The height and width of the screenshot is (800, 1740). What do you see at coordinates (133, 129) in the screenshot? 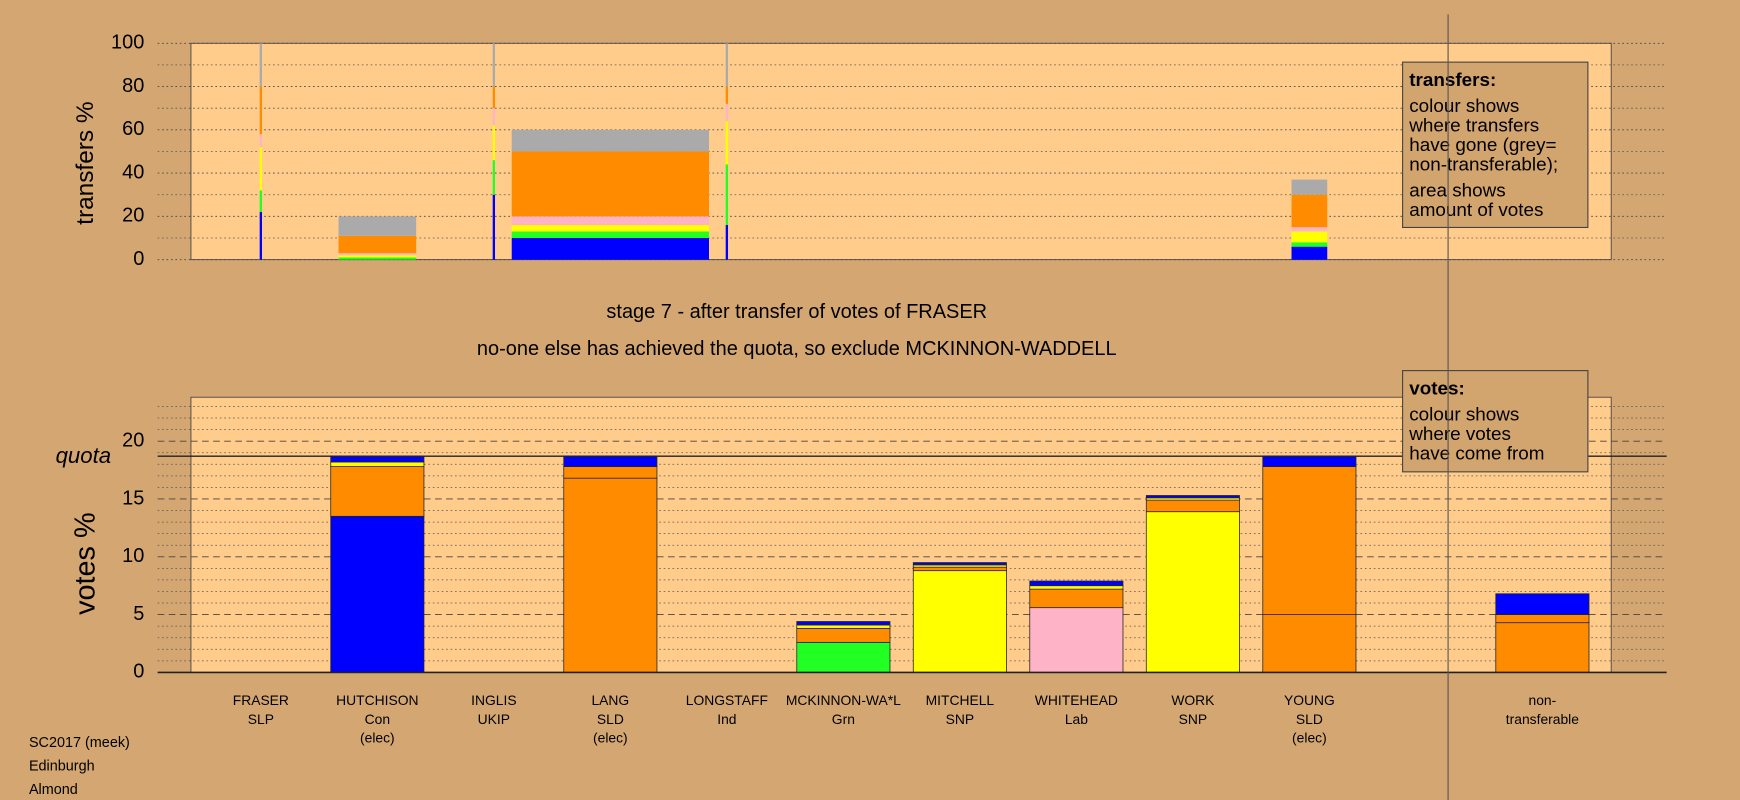
I see `y-tick-label: 60` at bounding box center [133, 129].